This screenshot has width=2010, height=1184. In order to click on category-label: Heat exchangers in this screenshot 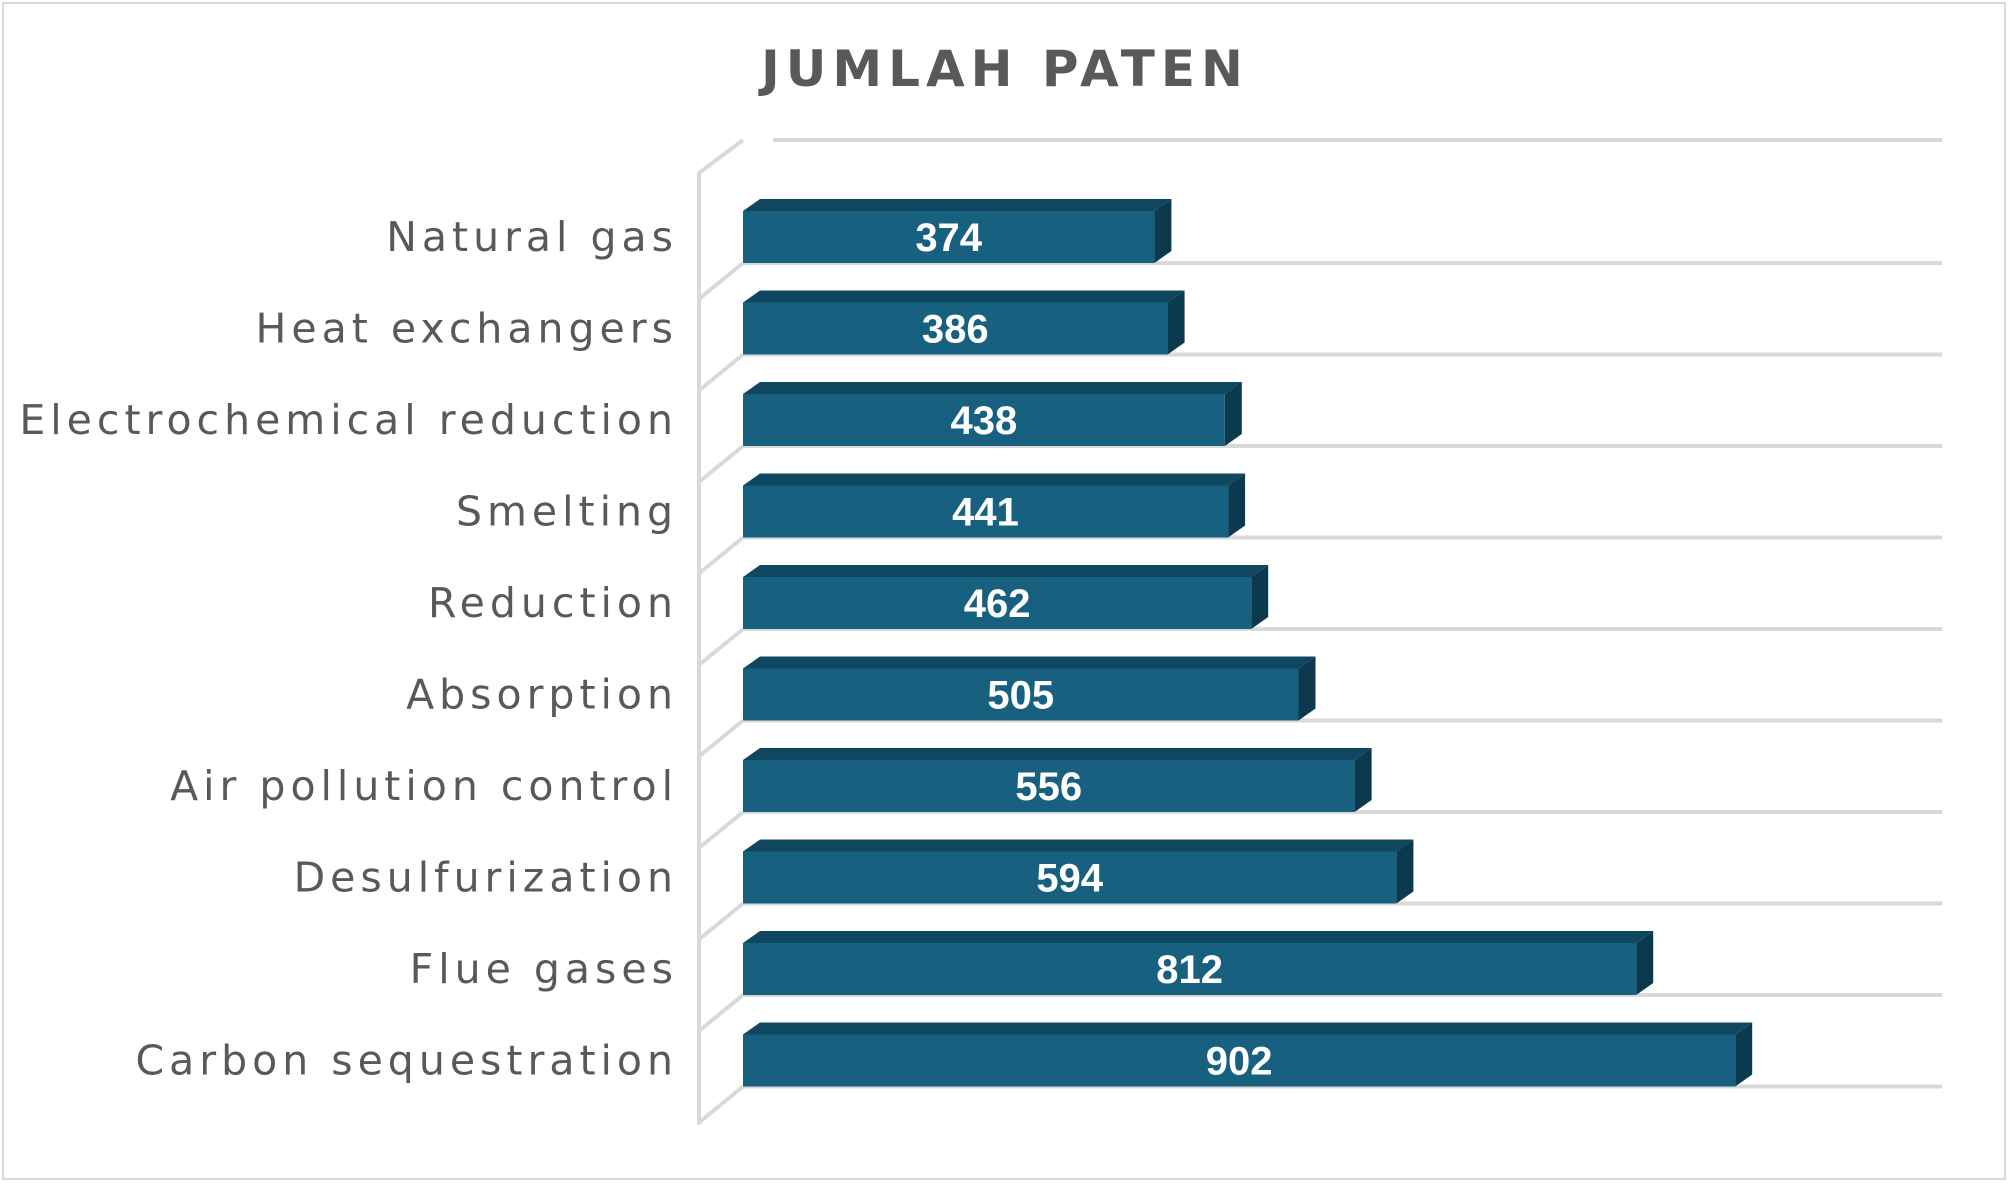, I will do `click(467, 329)`.